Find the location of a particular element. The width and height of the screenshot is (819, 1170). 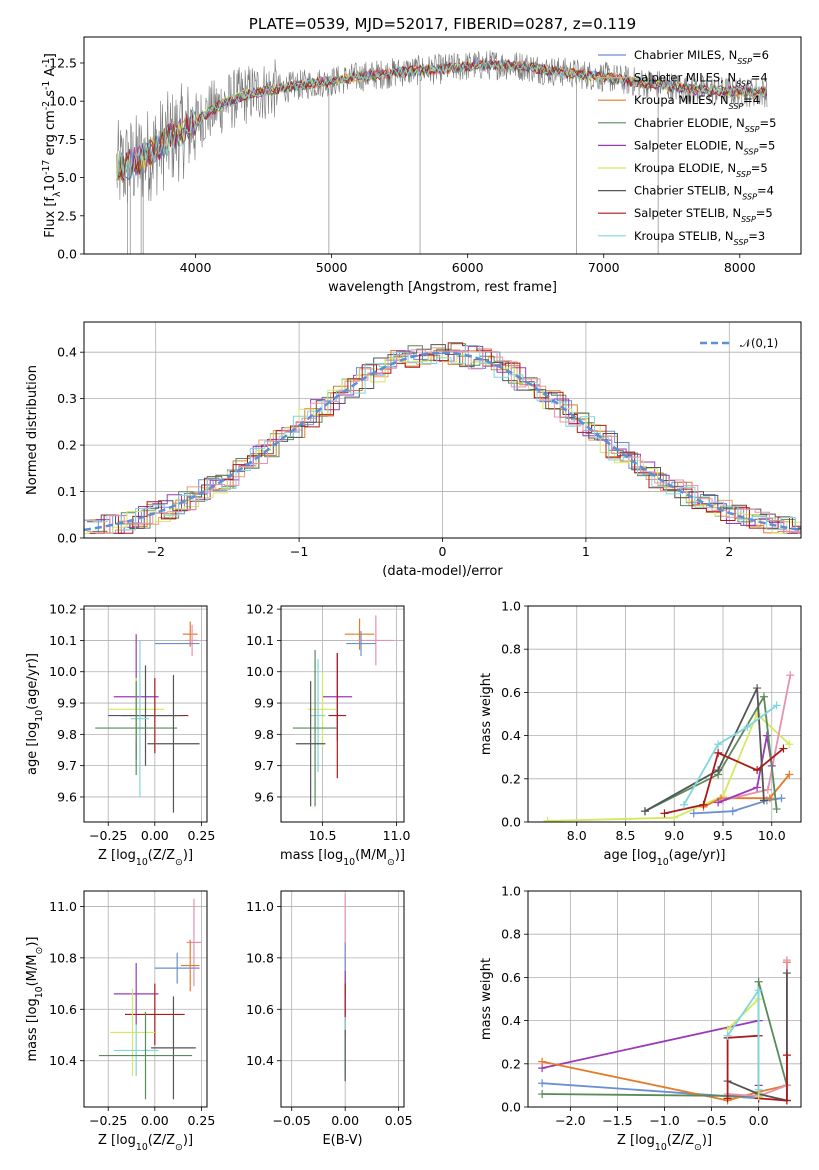

legend-label: Chabrier STELIB, NSSP=4 is located at coordinates (704, 193).